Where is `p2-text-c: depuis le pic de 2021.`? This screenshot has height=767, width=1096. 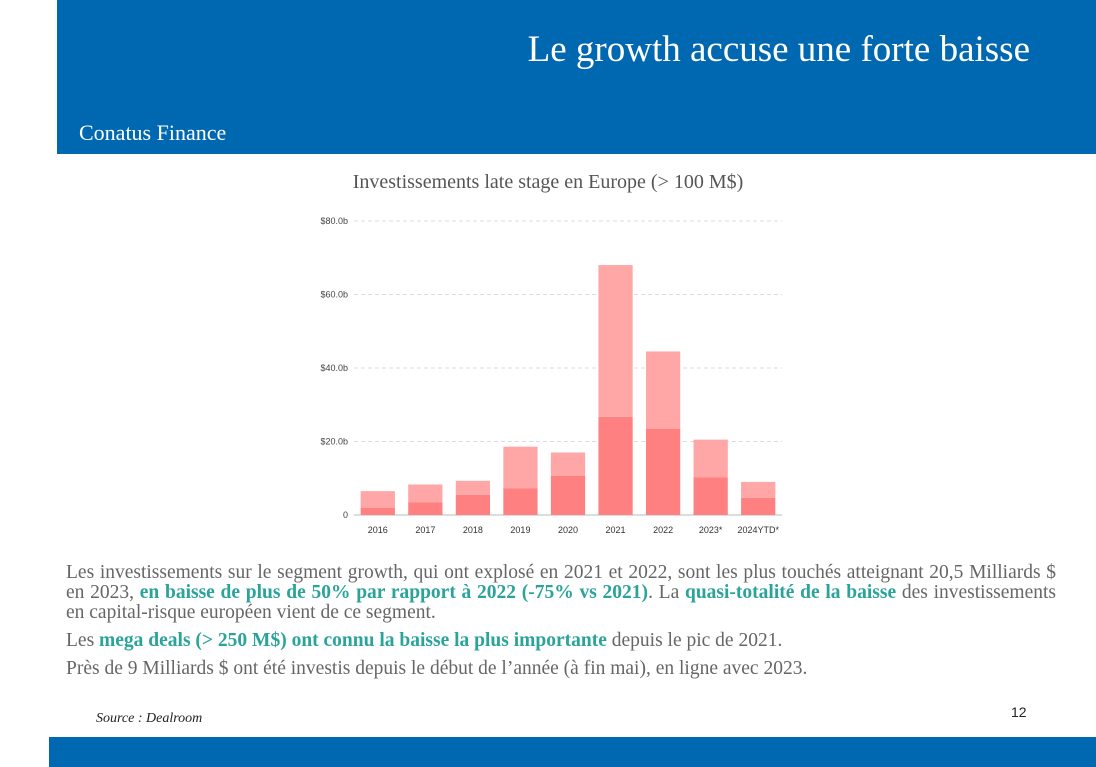 p2-text-c: depuis le pic de 2021. is located at coordinates (694, 640).